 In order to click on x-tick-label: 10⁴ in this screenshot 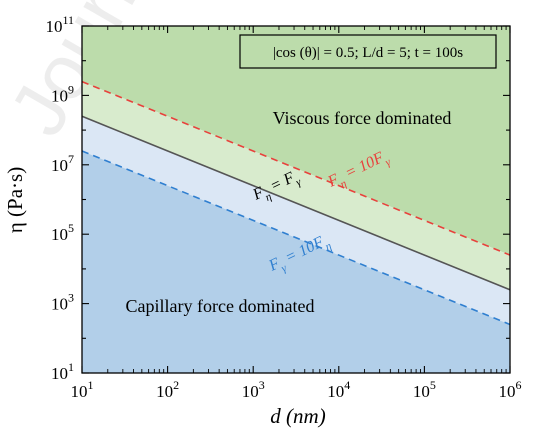, I will do `click(338, 389)`.